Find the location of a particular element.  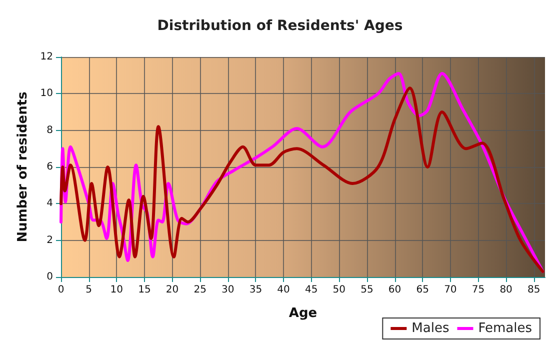

x-tick-label: 0 is located at coordinates (61, 290).